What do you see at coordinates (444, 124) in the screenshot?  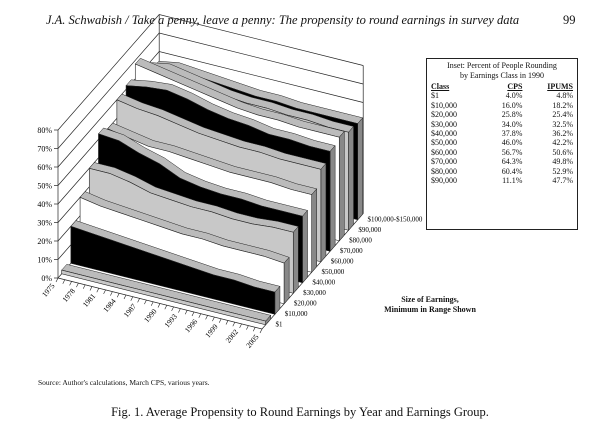 I see `class-cell: $30,000` at bounding box center [444, 124].